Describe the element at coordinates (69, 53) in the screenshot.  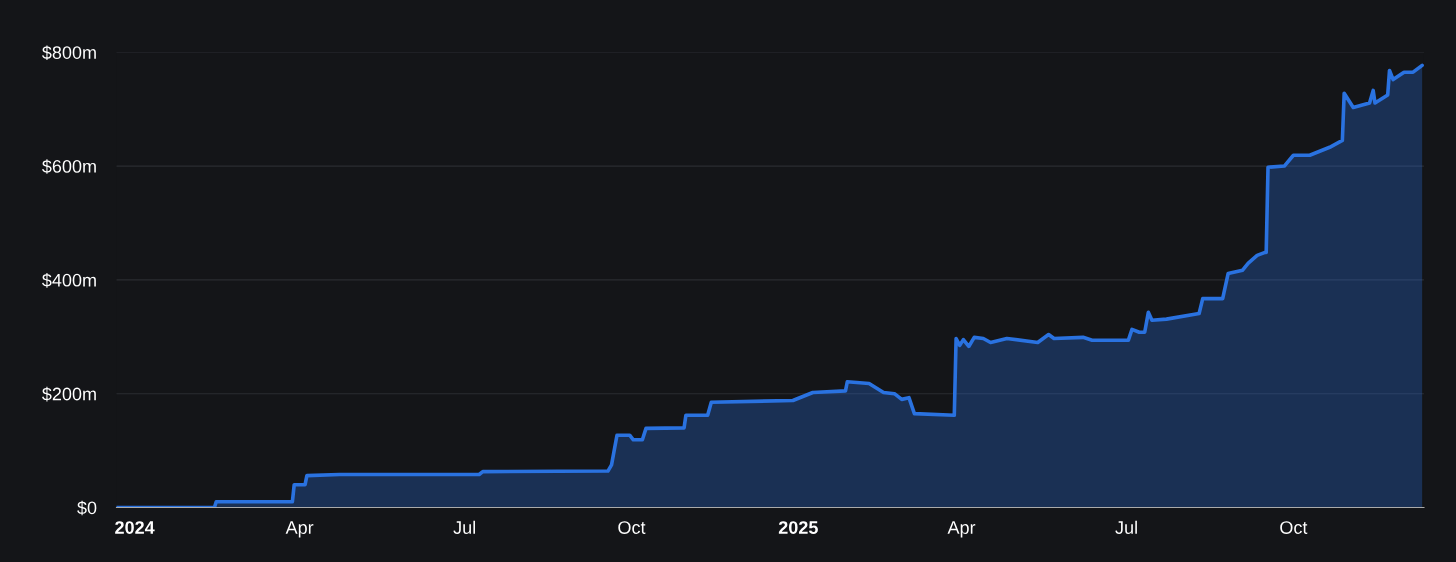
I see `y-tick-label: $800m` at that location.